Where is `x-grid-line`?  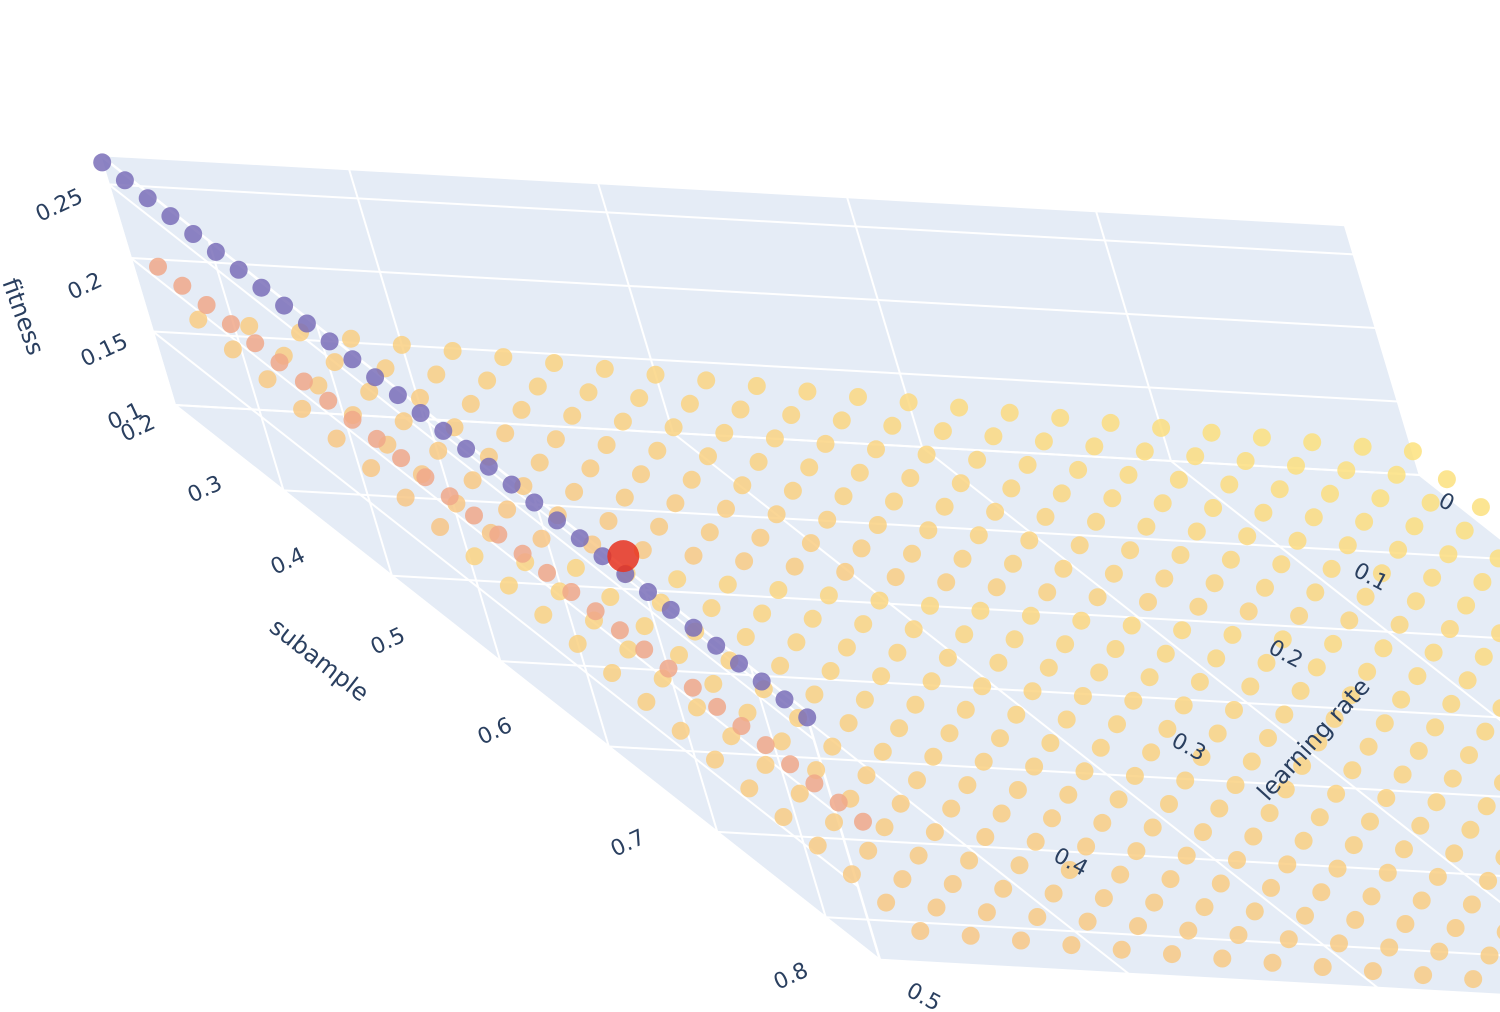
x-grid-line is located at coordinates (635, 308).